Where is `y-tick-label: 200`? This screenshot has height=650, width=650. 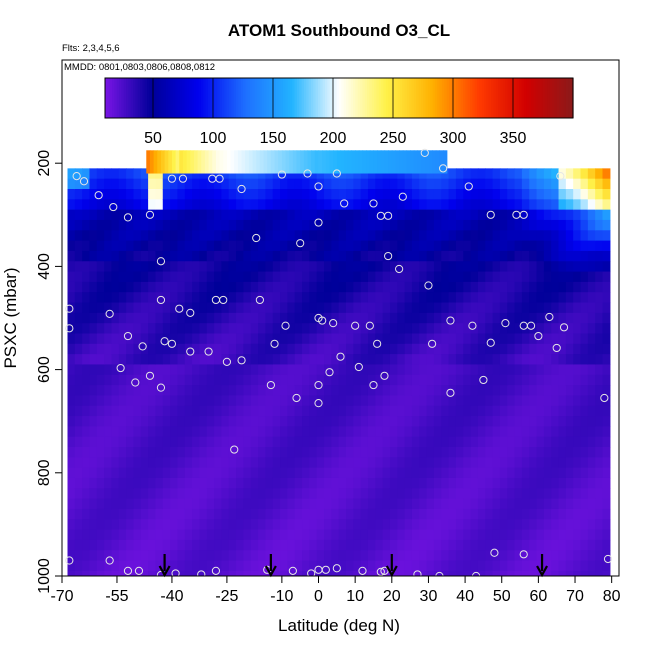 y-tick-label: 200 is located at coordinates (44, 163).